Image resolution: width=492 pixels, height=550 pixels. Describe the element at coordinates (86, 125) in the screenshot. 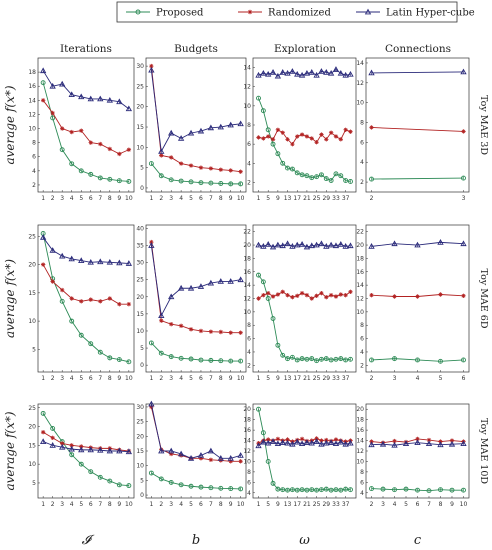

I see `panel-frame` at that location.